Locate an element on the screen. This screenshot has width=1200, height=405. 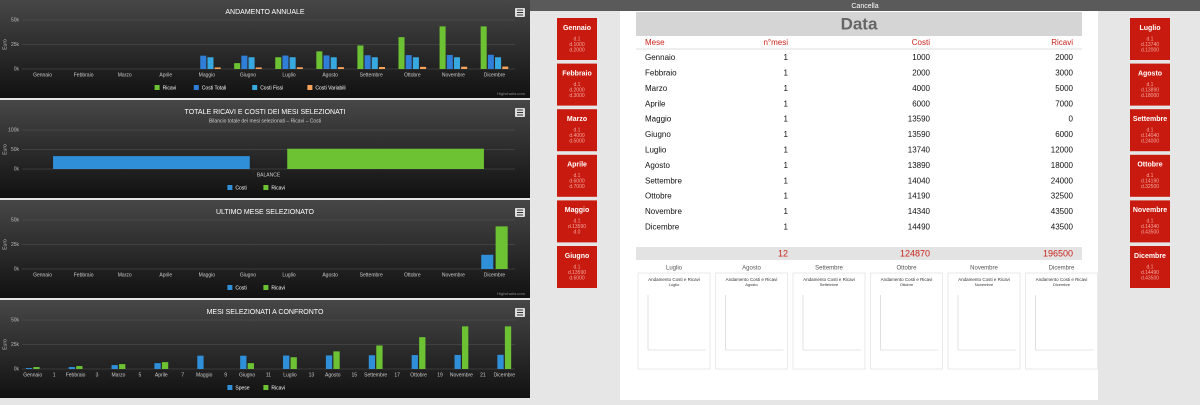
table-cell: 7000 is located at coordinates (1064, 103).